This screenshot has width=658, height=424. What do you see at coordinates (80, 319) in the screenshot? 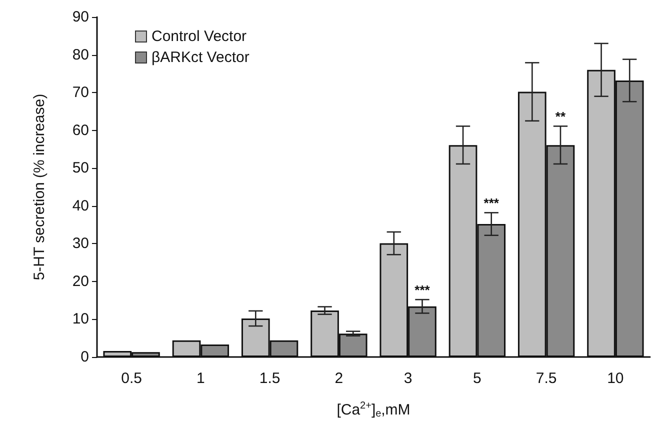
I see `y-tick-label: 10` at bounding box center [80, 319].